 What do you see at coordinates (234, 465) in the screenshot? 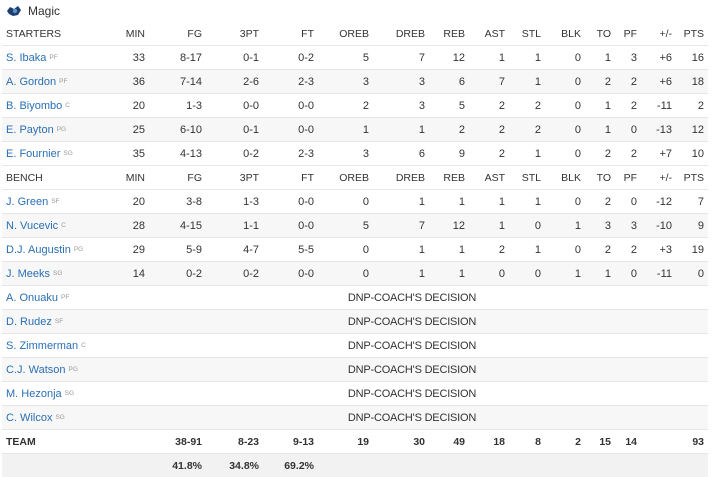
I see `percent-cell: 34.8%` at bounding box center [234, 465].